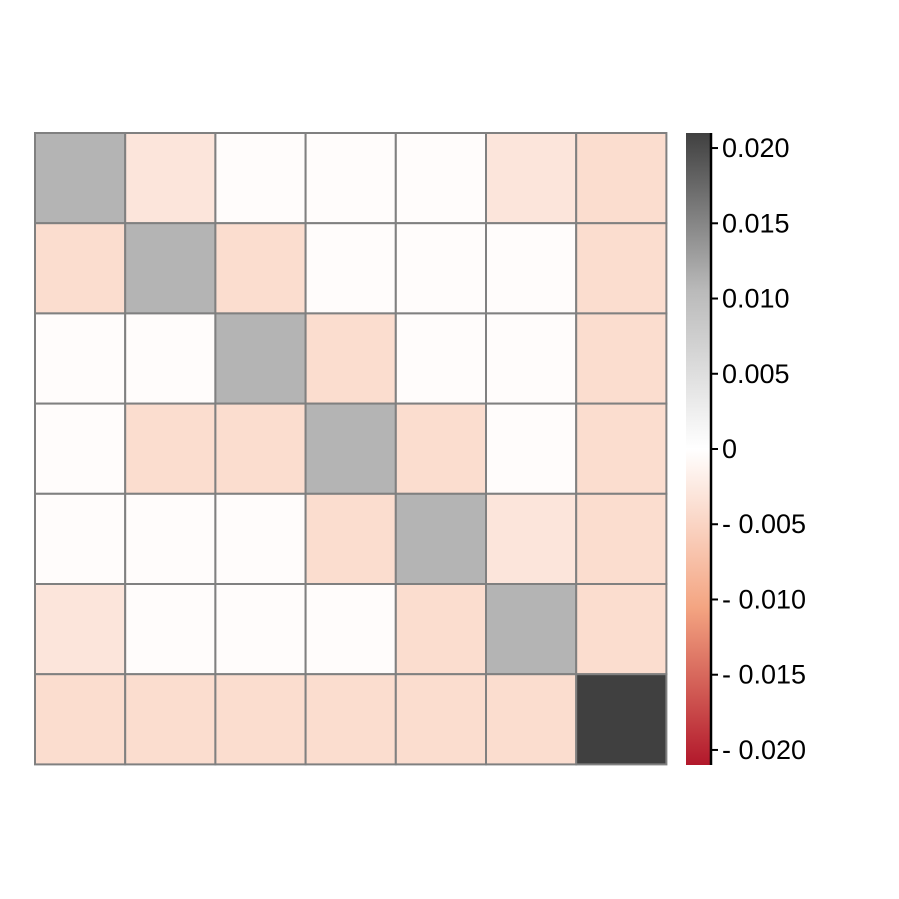  Describe the element at coordinates (756, 148) in the screenshot. I see `colorbar-tick-label: 0.020` at that location.